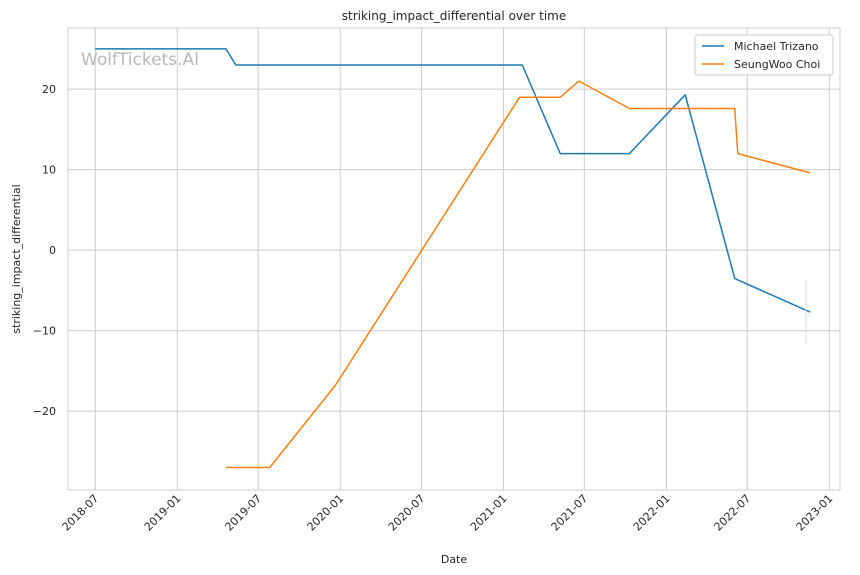 This screenshot has height=575, width=860. What do you see at coordinates (140, 60) in the screenshot?
I see `watermark: WolfTickets.AI` at bounding box center [140, 60].